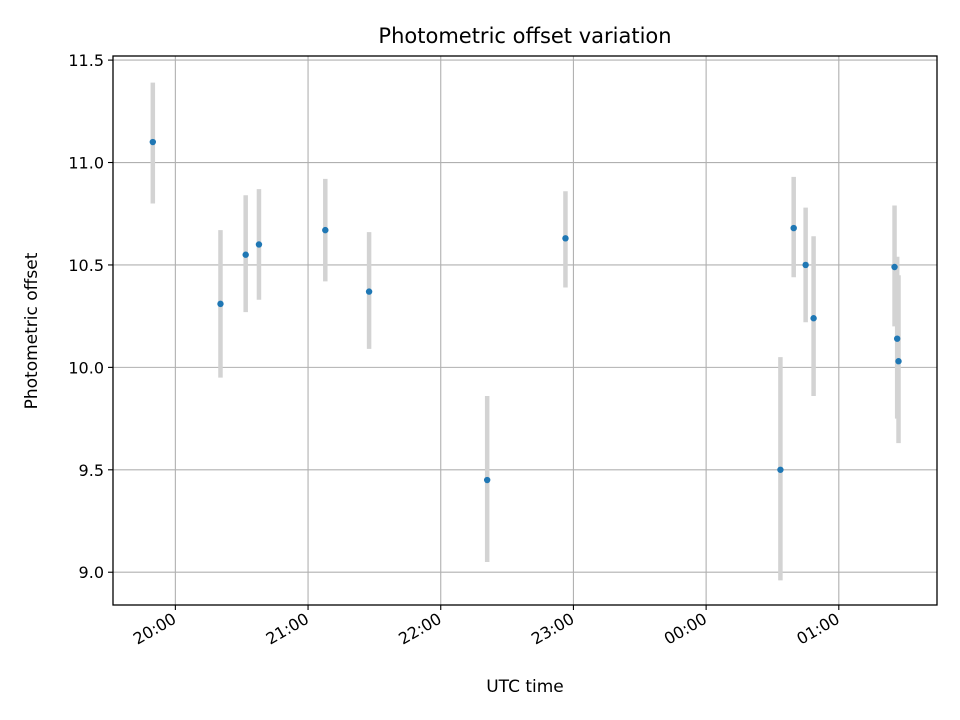 The width and height of the screenshot is (960, 720). Describe the element at coordinates (91, 470) in the screenshot. I see `y-tick-label: 9.5` at that location.